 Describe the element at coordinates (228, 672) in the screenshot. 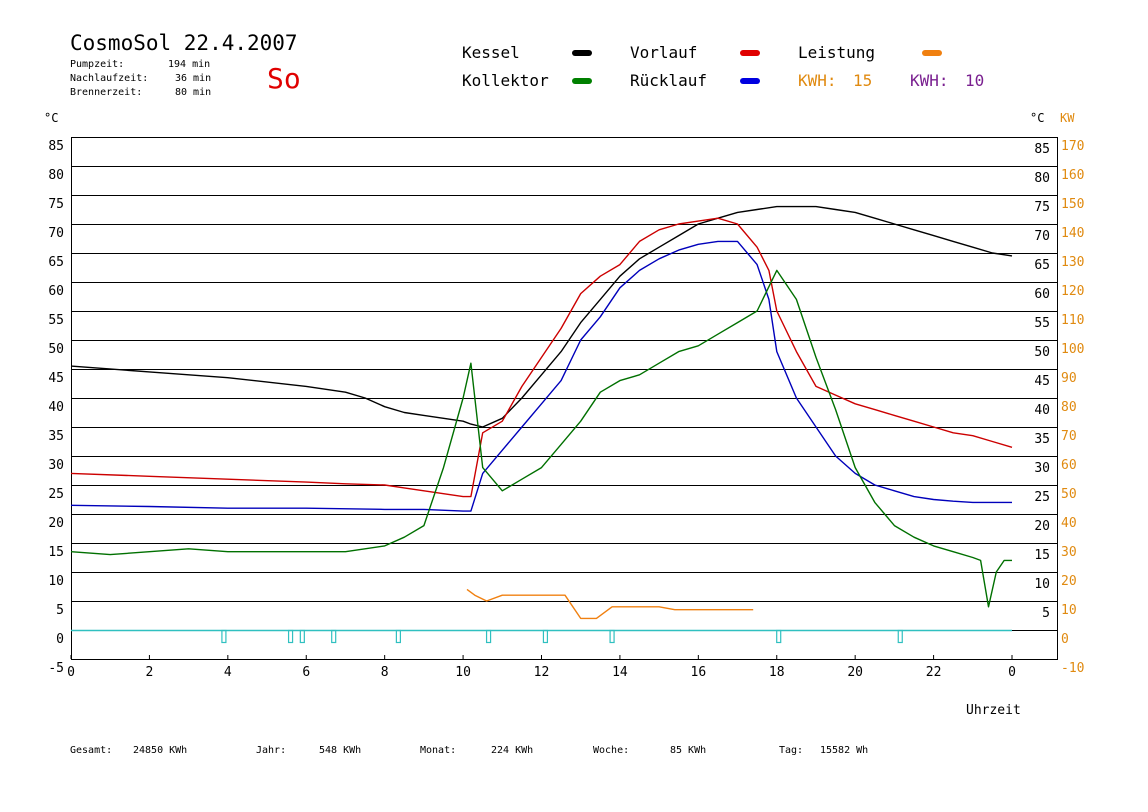

I see `x-tick-label: 4` at that location.